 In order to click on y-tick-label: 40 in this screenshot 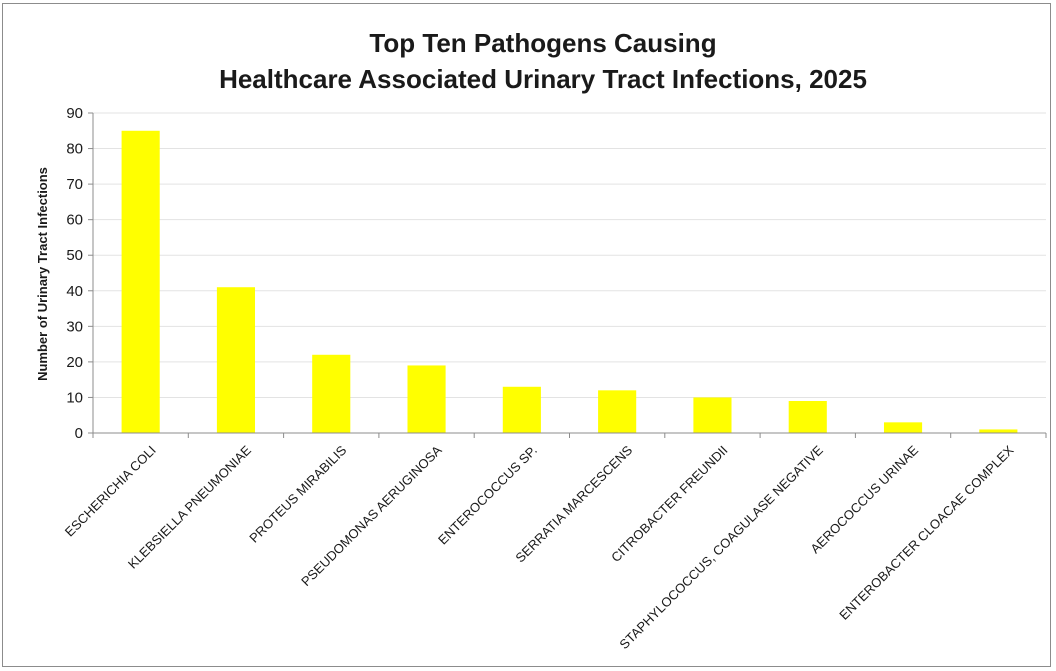, I will do `click(74, 291)`.